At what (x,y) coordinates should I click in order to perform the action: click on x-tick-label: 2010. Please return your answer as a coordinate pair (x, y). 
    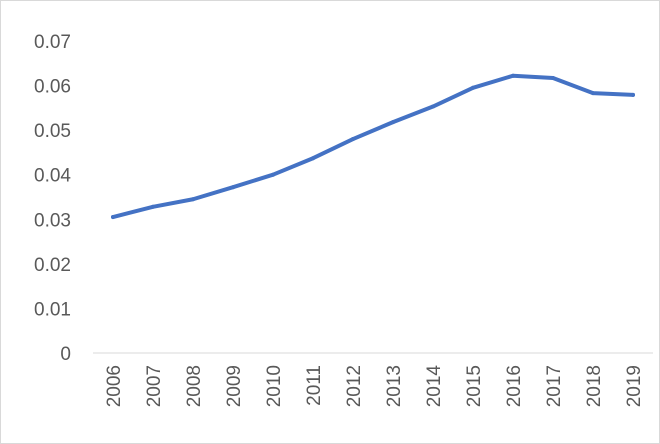
    Looking at the image, I should click on (274, 386).